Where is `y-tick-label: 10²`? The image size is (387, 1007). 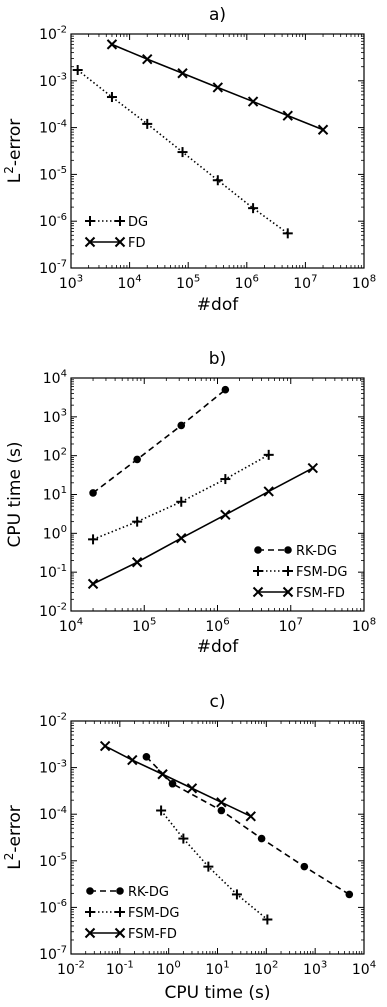 y-tick-label: 10² is located at coordinates (55, 455).